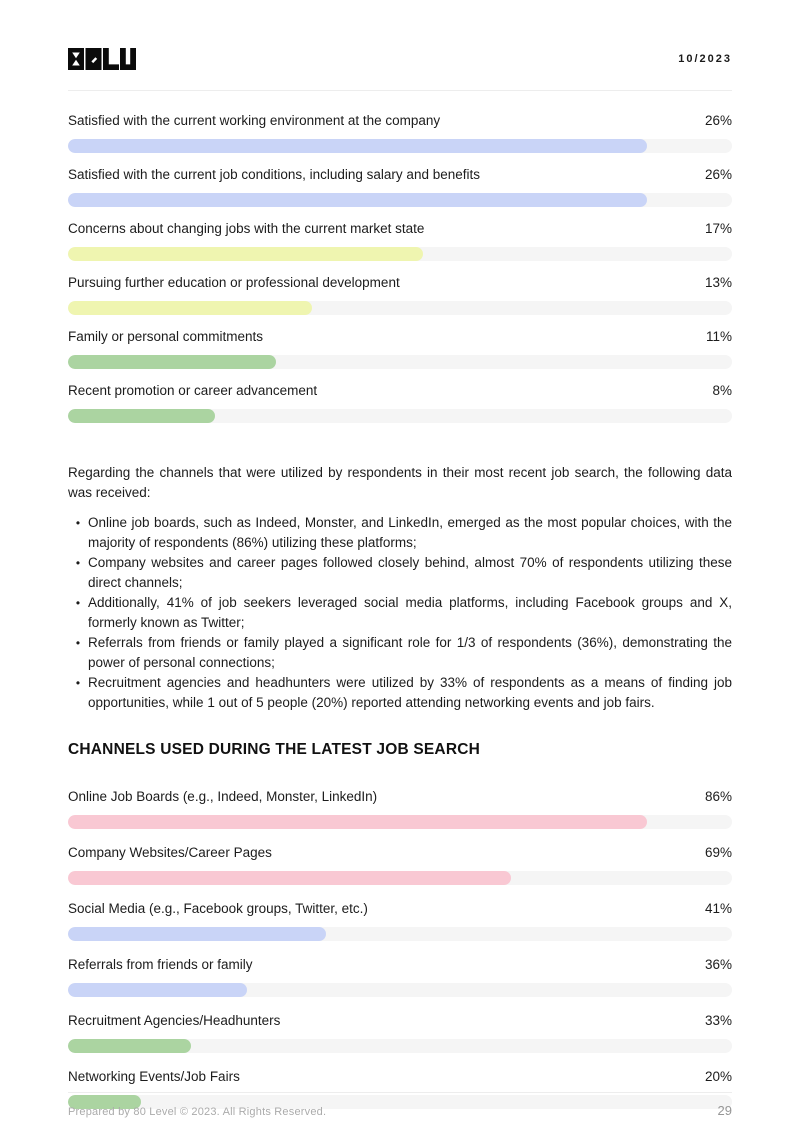 The image size is (800, 1132). What do you see at coordinates (705, 59) in the screenshot?
I see `issue-date: 10/2023` at bounding box center [705, 59].